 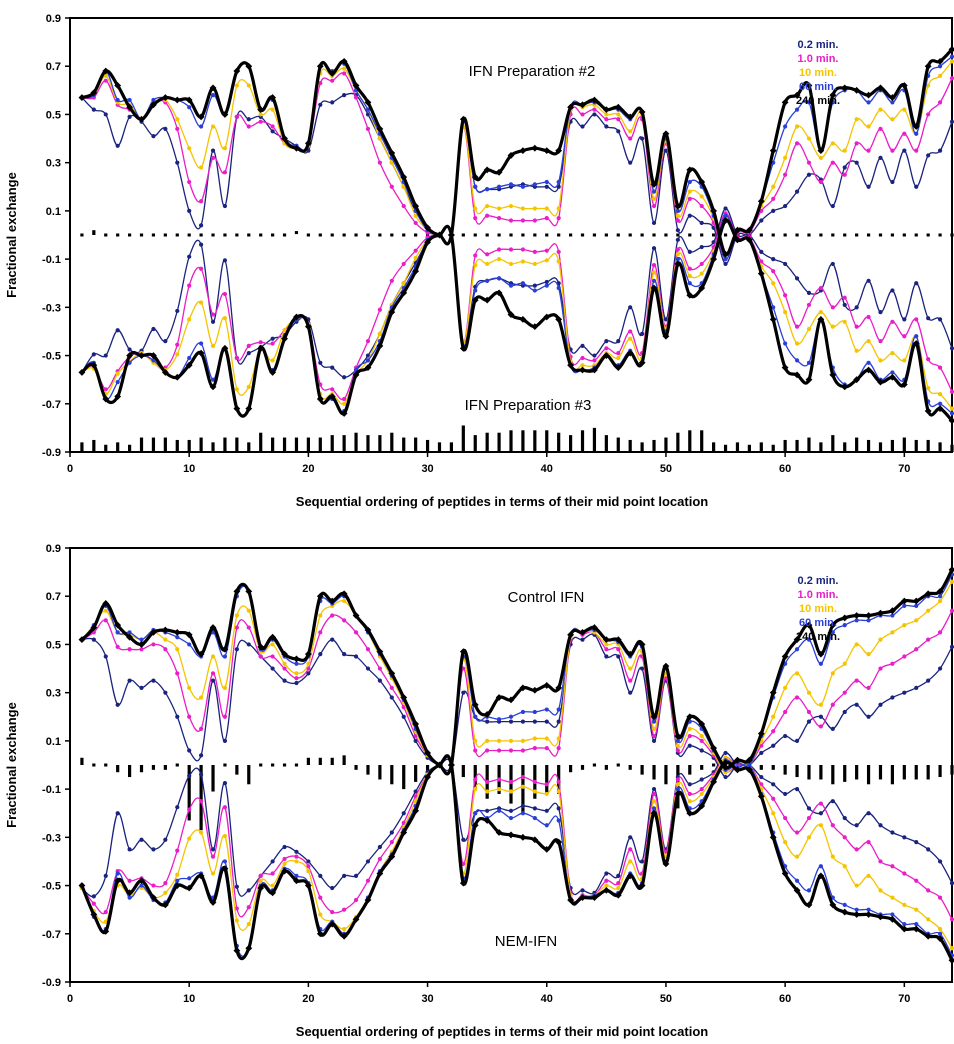 I want to click on y-tick-label: -0.9, so click(x=51, y=453).